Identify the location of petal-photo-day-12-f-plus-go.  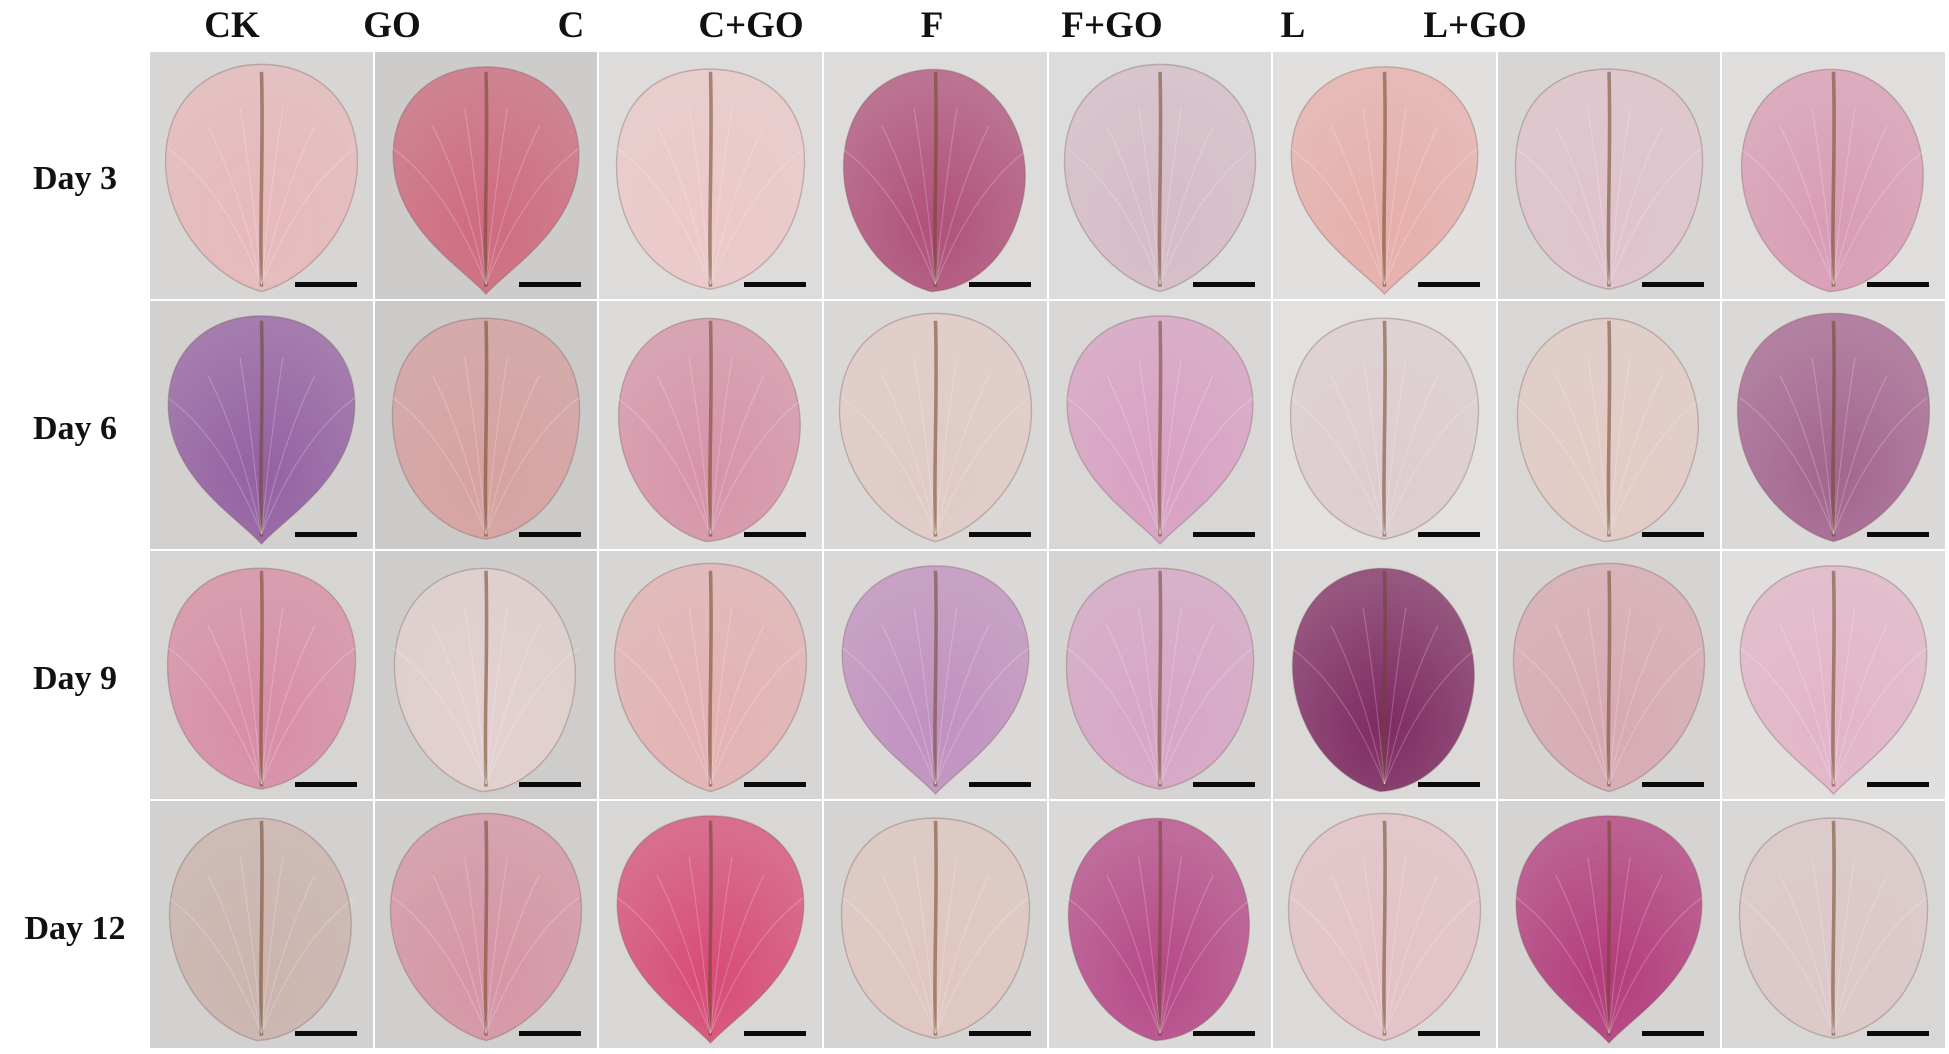
(1384, 924).